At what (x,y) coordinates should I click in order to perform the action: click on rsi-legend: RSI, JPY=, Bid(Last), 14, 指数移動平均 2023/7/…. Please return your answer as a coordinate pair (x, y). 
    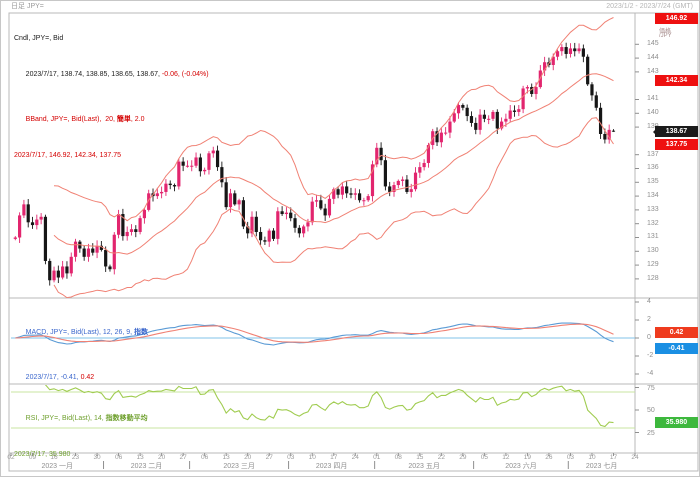
    Looking at the image, I should click on (81, 431).